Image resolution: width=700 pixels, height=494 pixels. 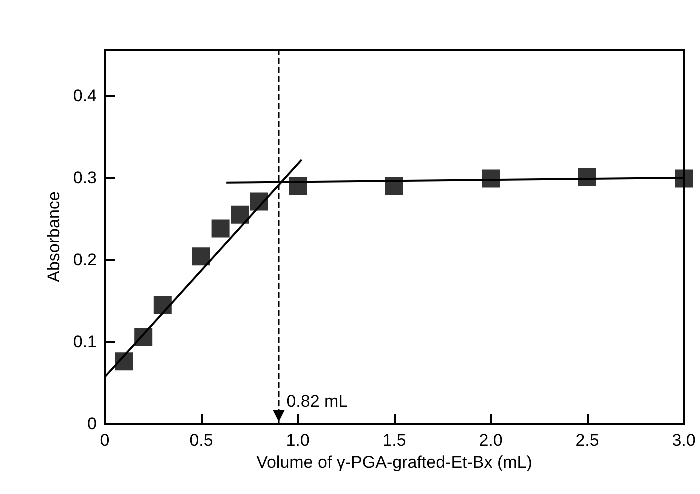 What do you see at coordinates (85, 178) in the screenshot?
I see `y-tick-label: 0.3` at bounding box center [85, 178].